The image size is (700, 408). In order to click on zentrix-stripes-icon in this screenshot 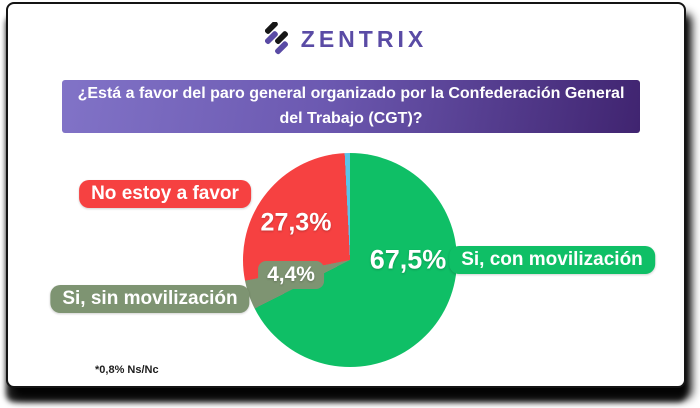, I will do `click(278, 39)`.